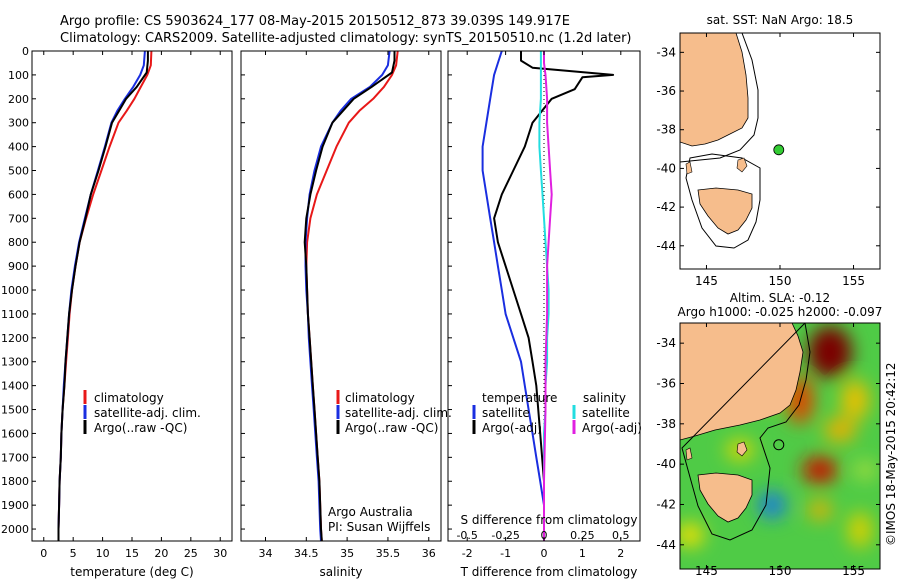 The image size is (900, 580). Describe the element at coordinates (780, 298) in the screenshot. I see `sla-map-title-1: Altim. SLA: -0.12` at that location.